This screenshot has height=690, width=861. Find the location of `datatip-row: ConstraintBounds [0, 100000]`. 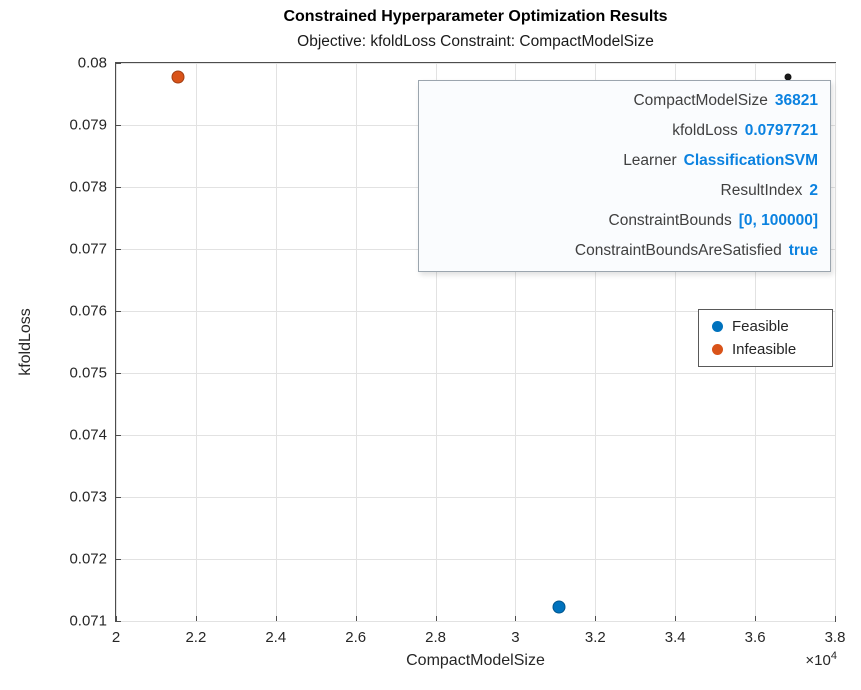

datatip-row: ConstraintBounds [0, 100000] is located at coordinates (622, 221).